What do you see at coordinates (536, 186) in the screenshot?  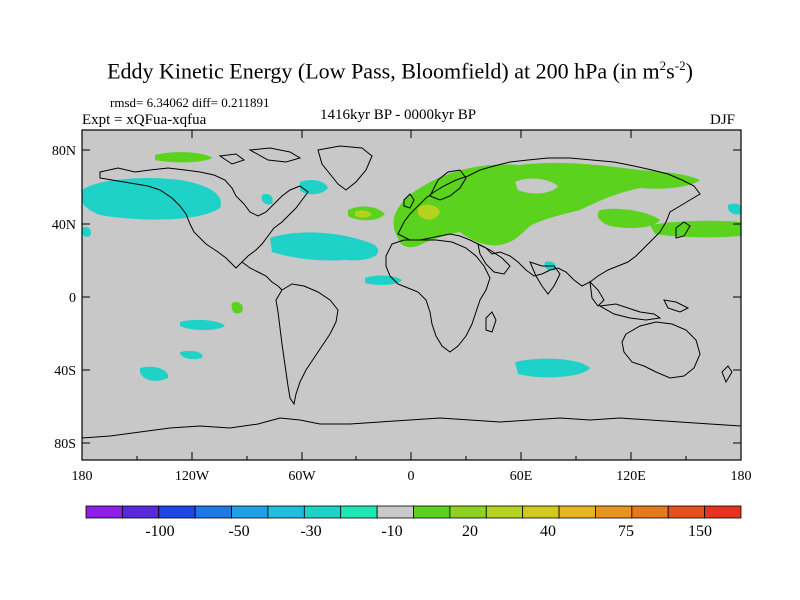 I see `neutral-pocket` at bounding box center [536, 186].